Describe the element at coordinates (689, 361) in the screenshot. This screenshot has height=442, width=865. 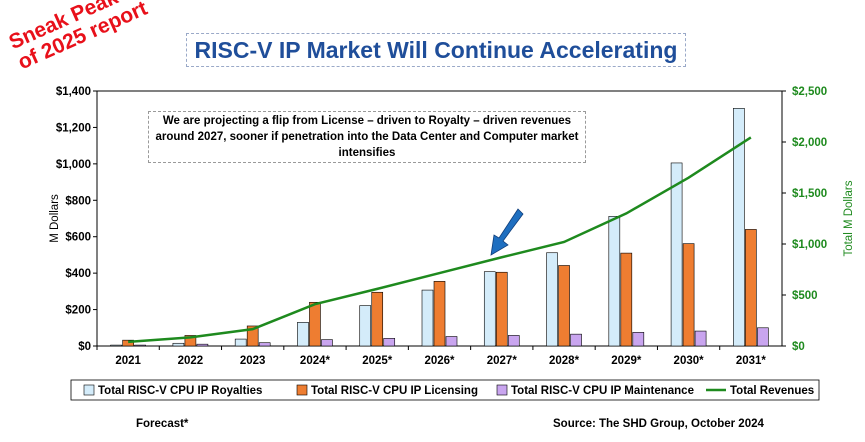
I see `x-tick-label: 2030*` at that location.